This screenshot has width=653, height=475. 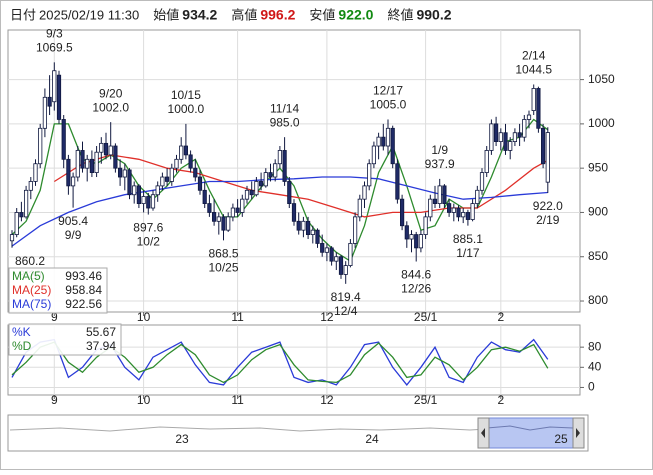 I want to click on annotation-price: 868.5, so click(x=223, y=254).